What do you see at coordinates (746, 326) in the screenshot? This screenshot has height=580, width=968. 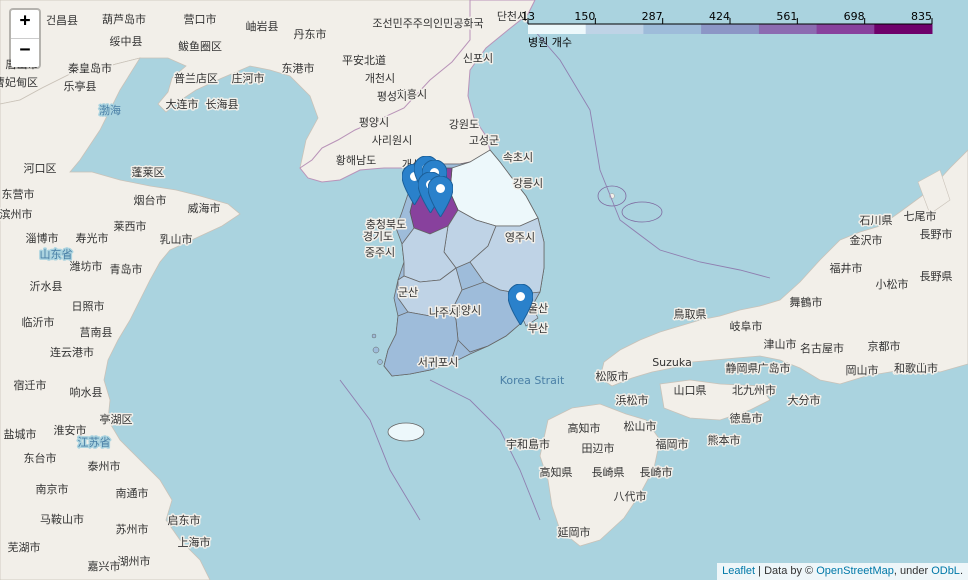 I see `map-place-label: 岐阜市` at bounding box center [746, 326].